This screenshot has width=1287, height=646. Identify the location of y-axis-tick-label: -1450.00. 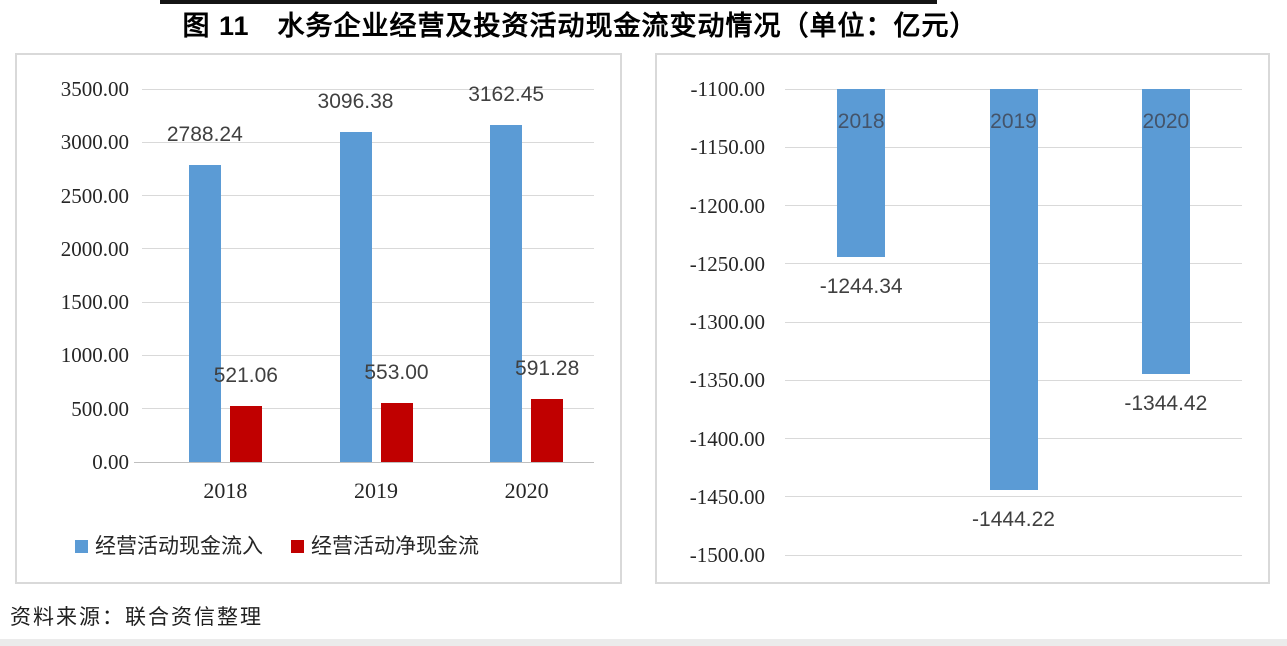
(727, 496).